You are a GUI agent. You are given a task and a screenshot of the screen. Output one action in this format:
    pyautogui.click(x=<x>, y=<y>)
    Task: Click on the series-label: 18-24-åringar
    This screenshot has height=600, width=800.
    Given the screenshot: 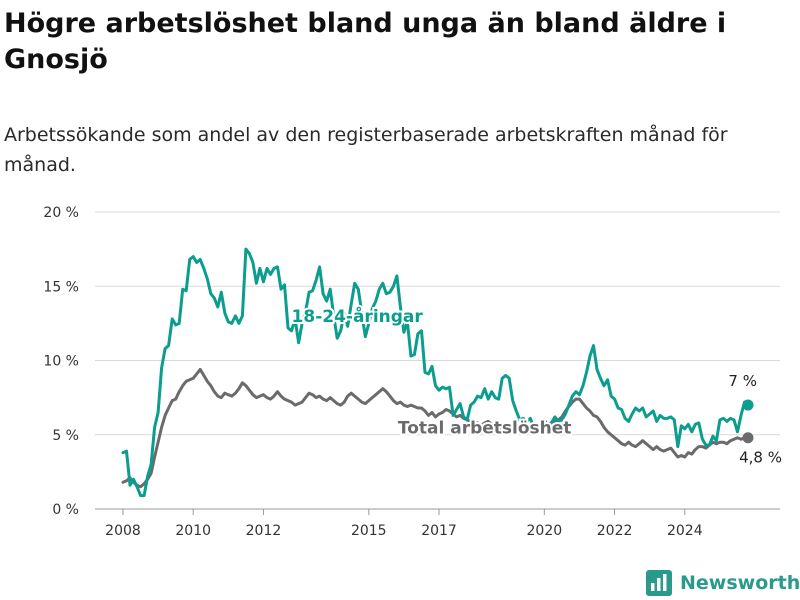 What is the action you would take?
    pyautogui.click(x=358, y=316)
    